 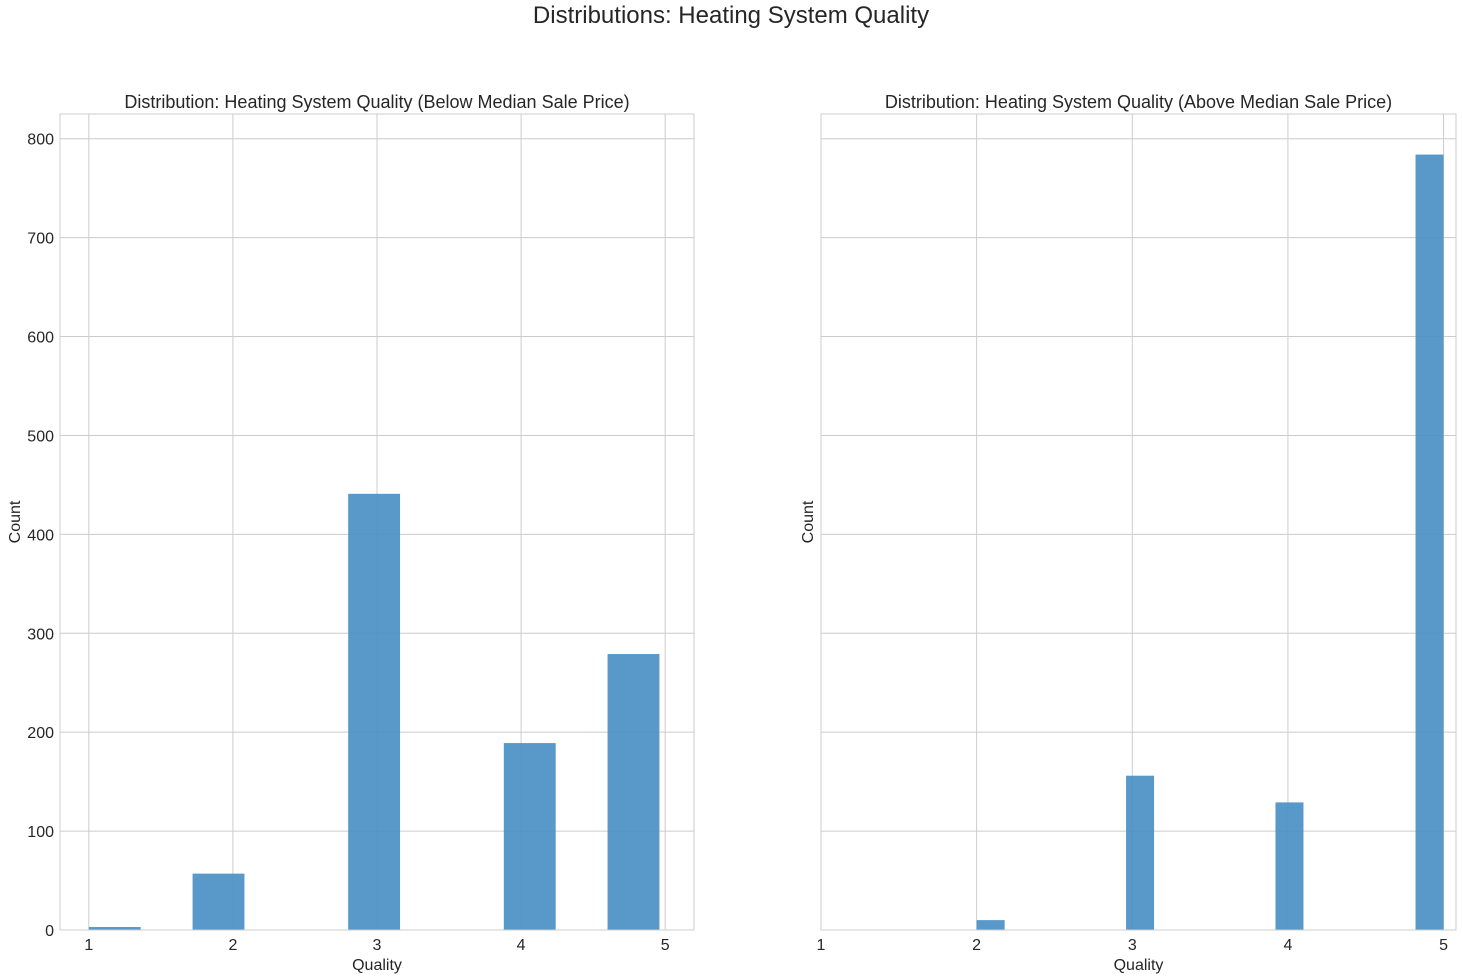 I want to click on left-y-axis-label: Count, so click(x=15, y=521).